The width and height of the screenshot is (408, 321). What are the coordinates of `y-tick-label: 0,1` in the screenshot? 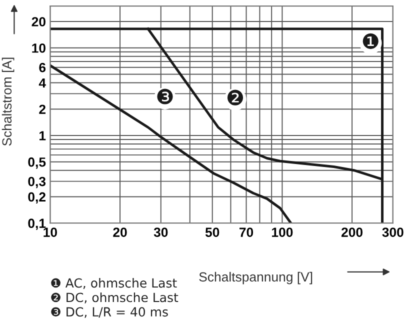 It's located at (37, 224).